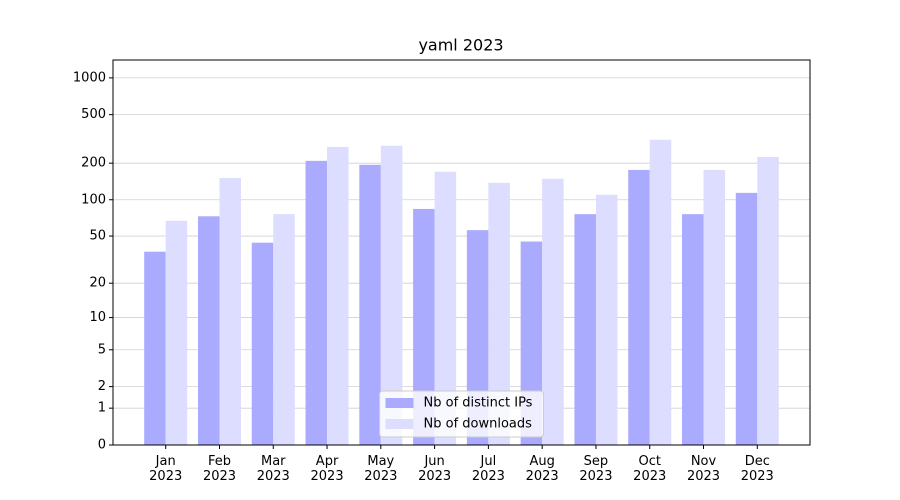 The image size is (900, 500). I want to click on x-tick-label: Jan 2023, so click(166, 469).